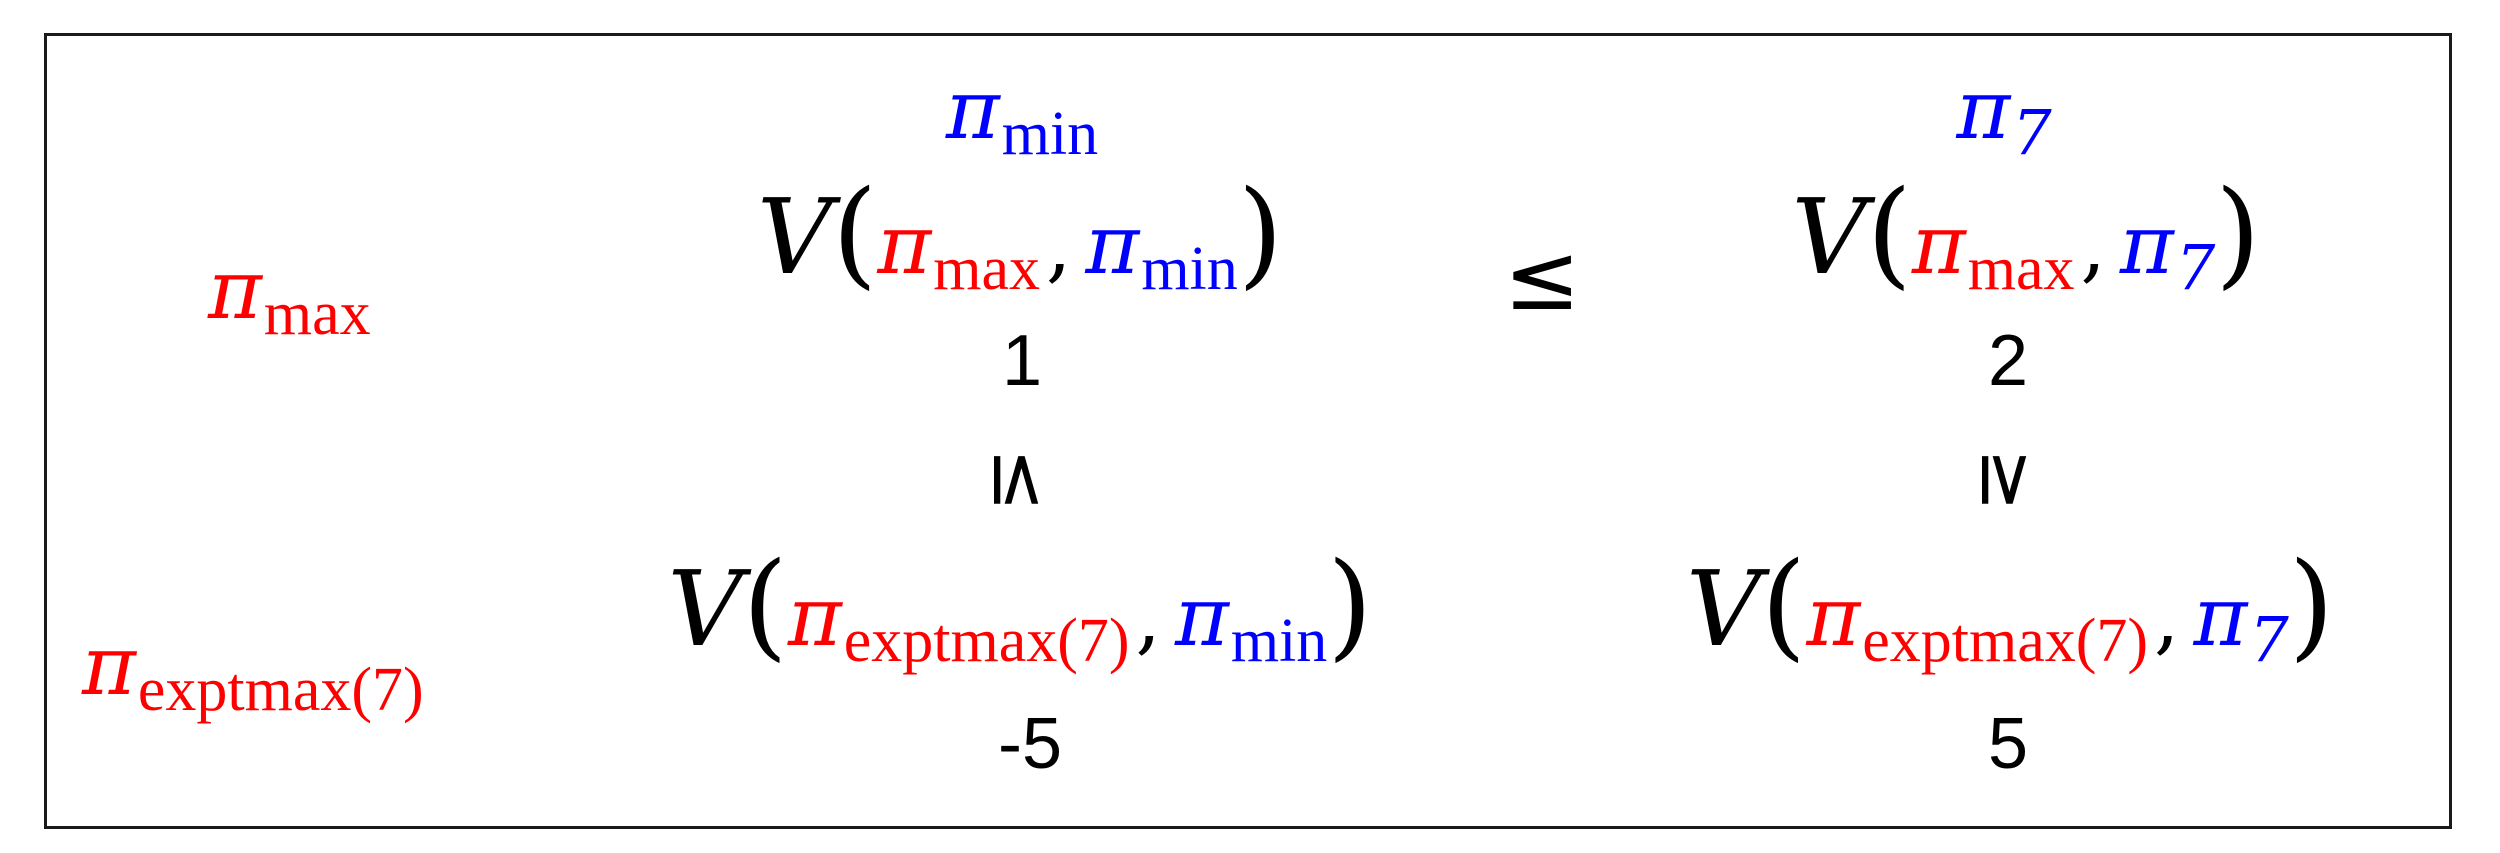  What do you see at coordinates (1030, 744) in the screenshot?
I see `cell-value: -5` at bounding box center [1030, 744].